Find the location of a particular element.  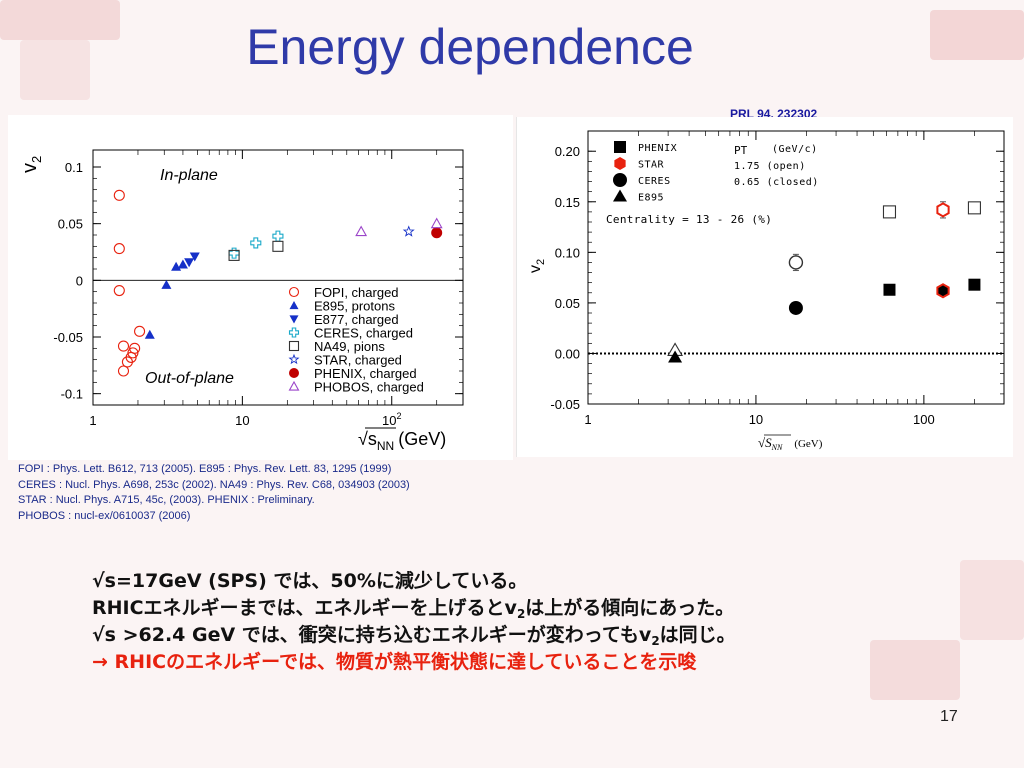

annotation-out-of-plane: Out-of-plane is located at coordinates (189, 378).